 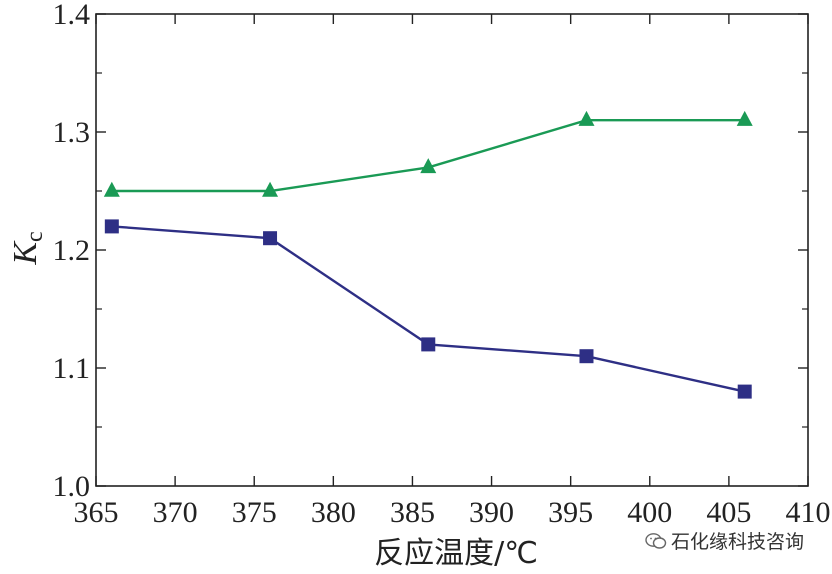 I want to click on y-tick-label: 1.0, so click(x=72, y=486).